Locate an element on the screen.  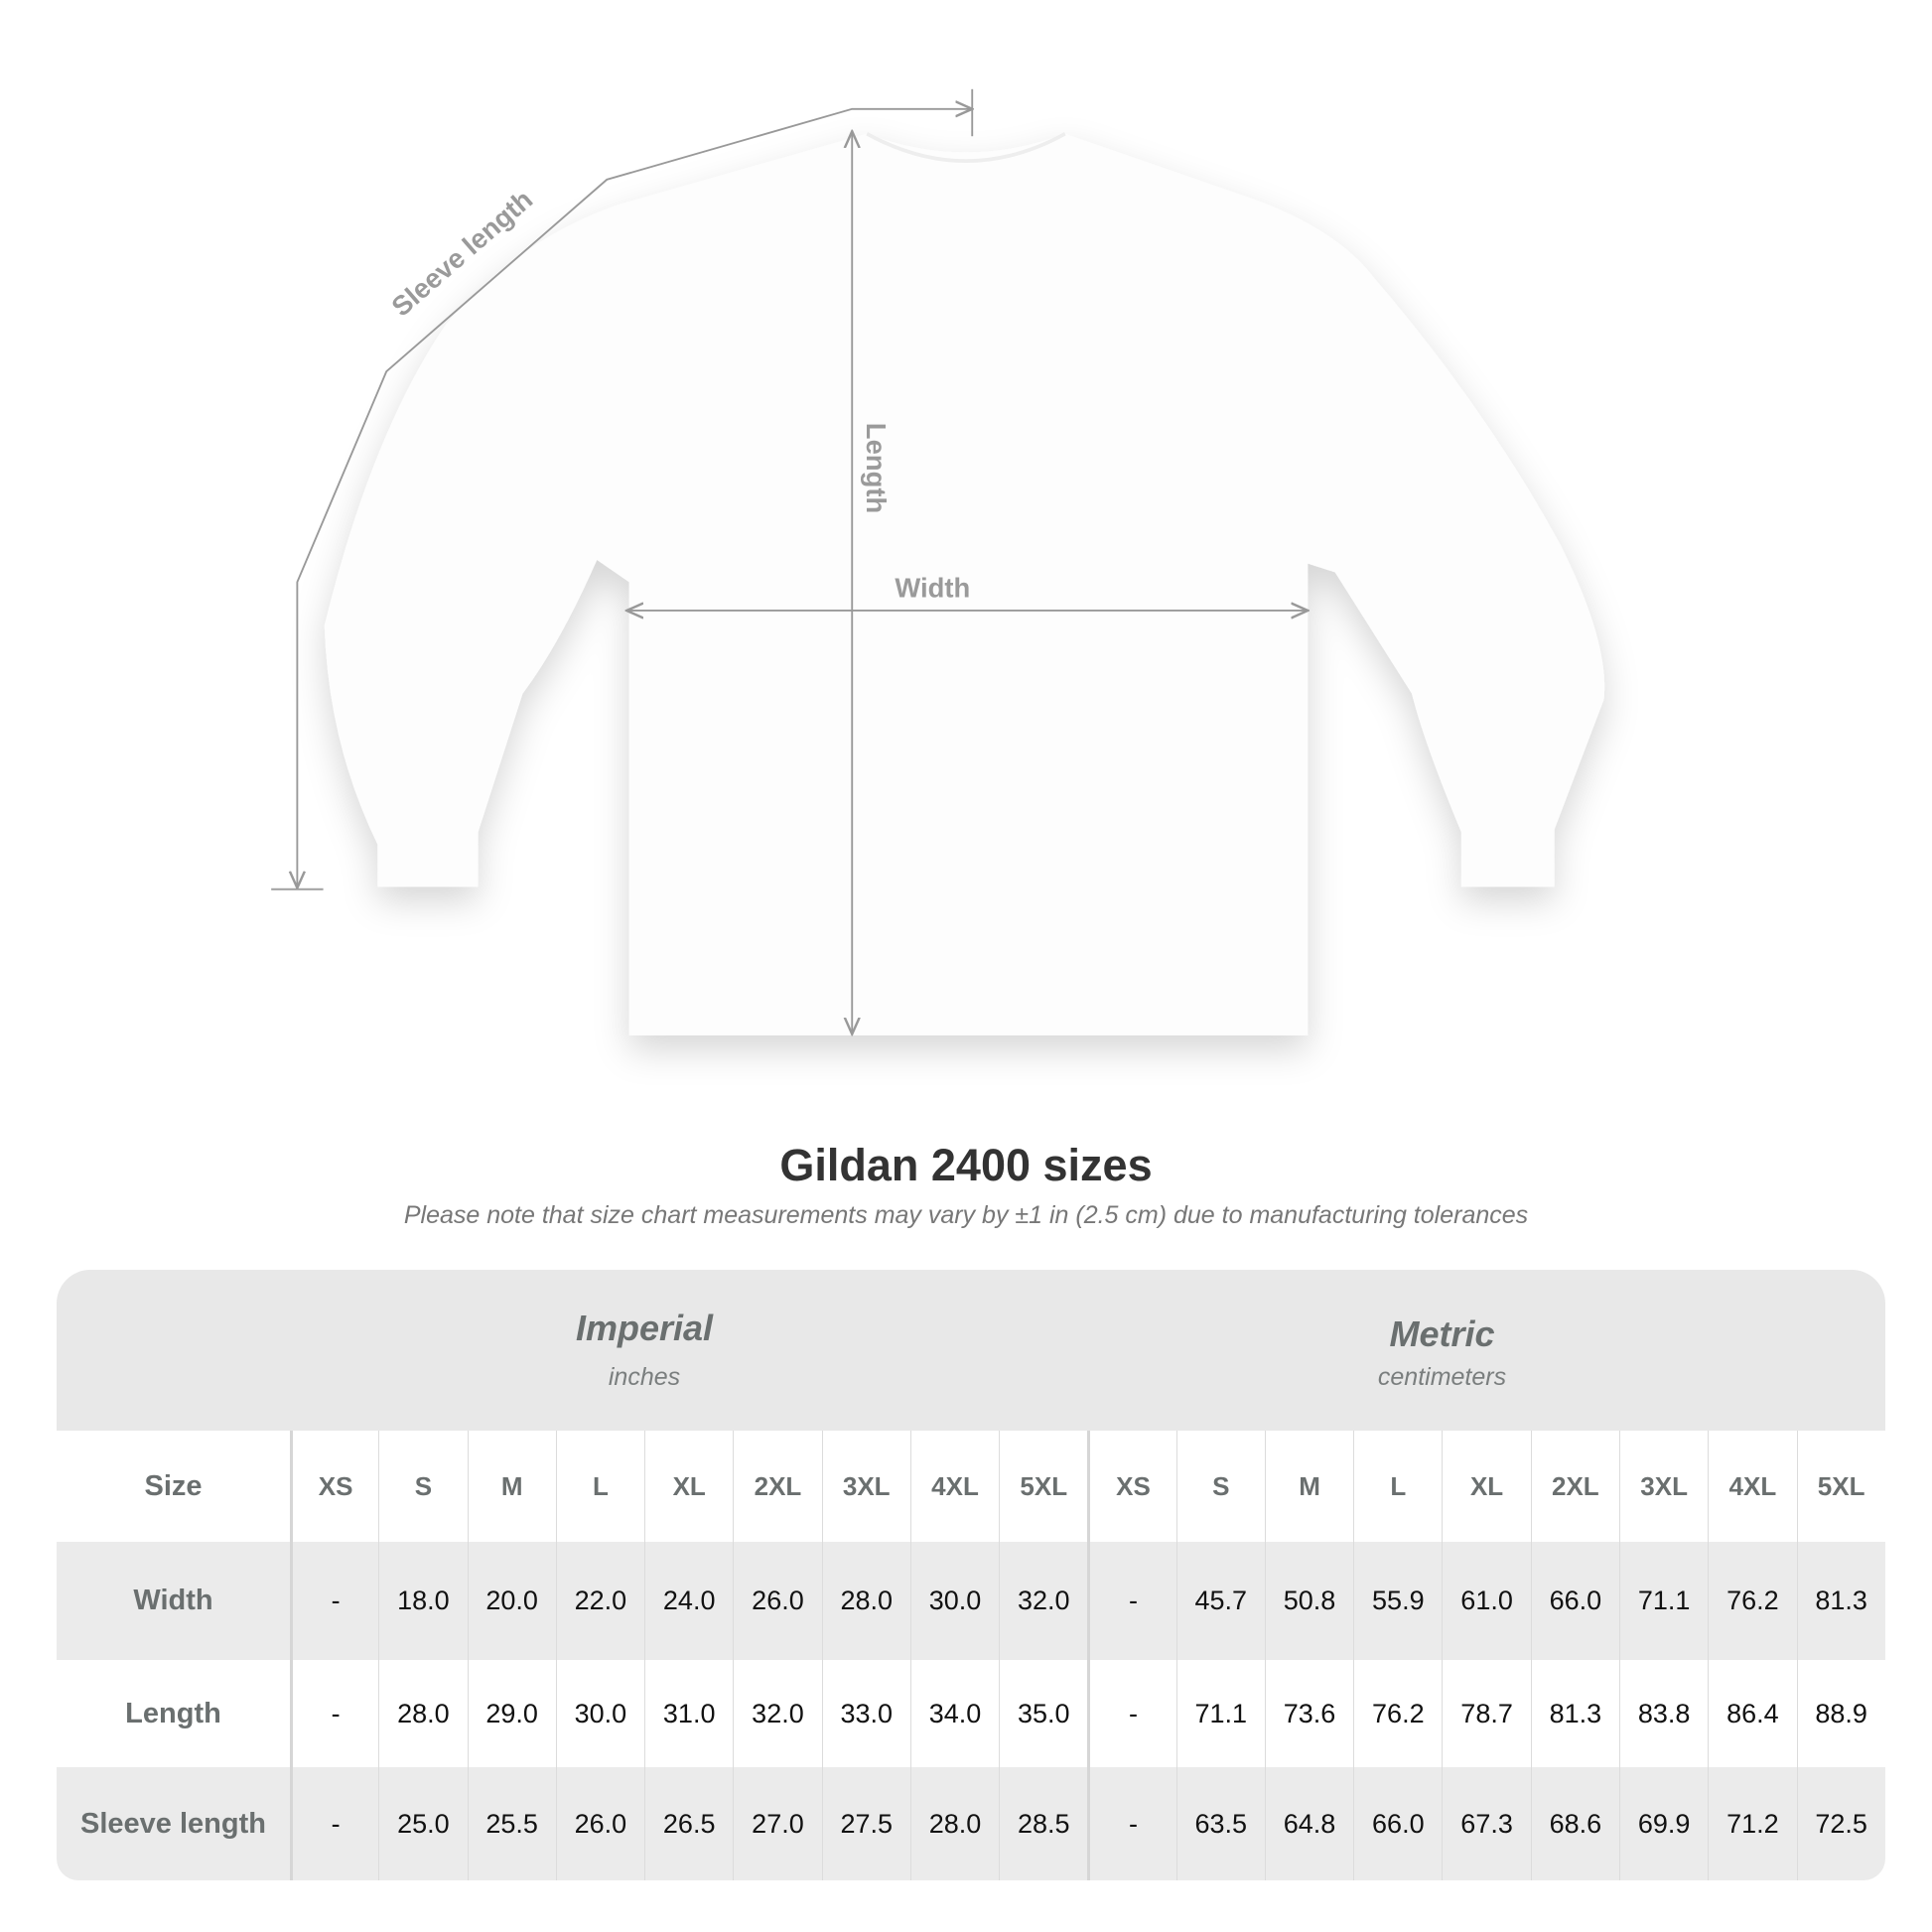
row-label: Sleeve length is located at coordinates (173, 1823).